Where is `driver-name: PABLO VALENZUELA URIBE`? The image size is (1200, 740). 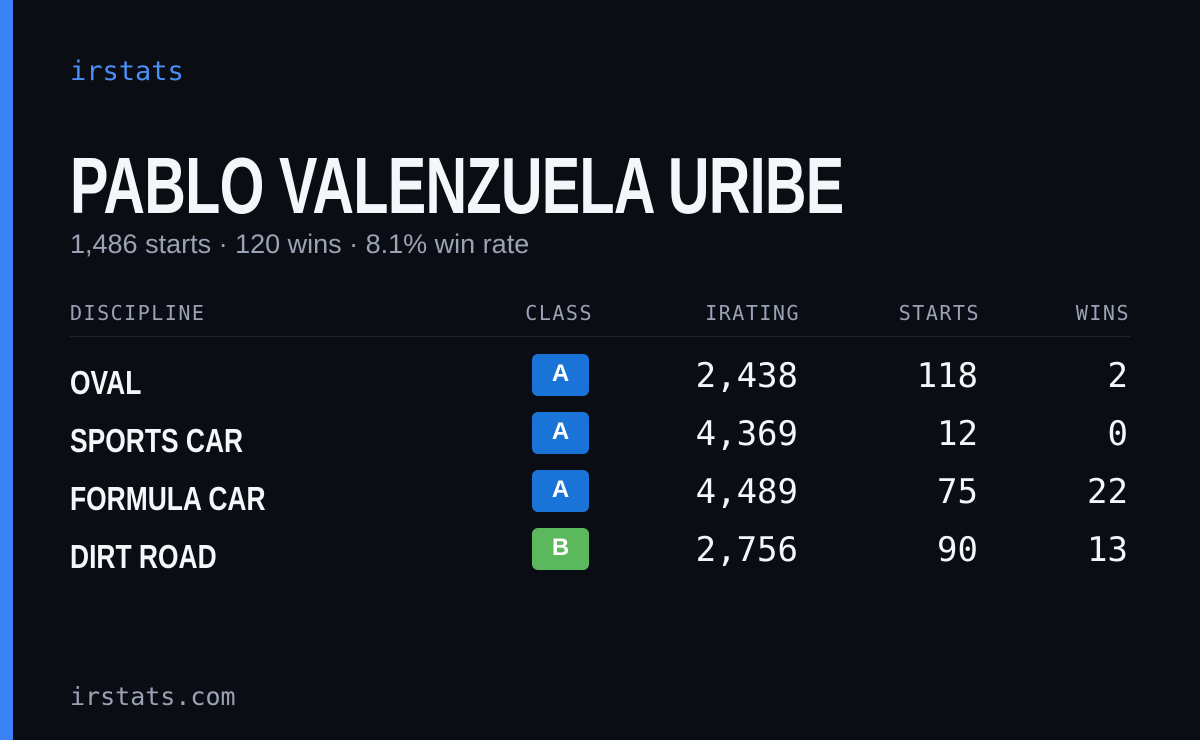
driver-name: PABLO VALENZUELA URIBE is located at coordinates (457, 185).